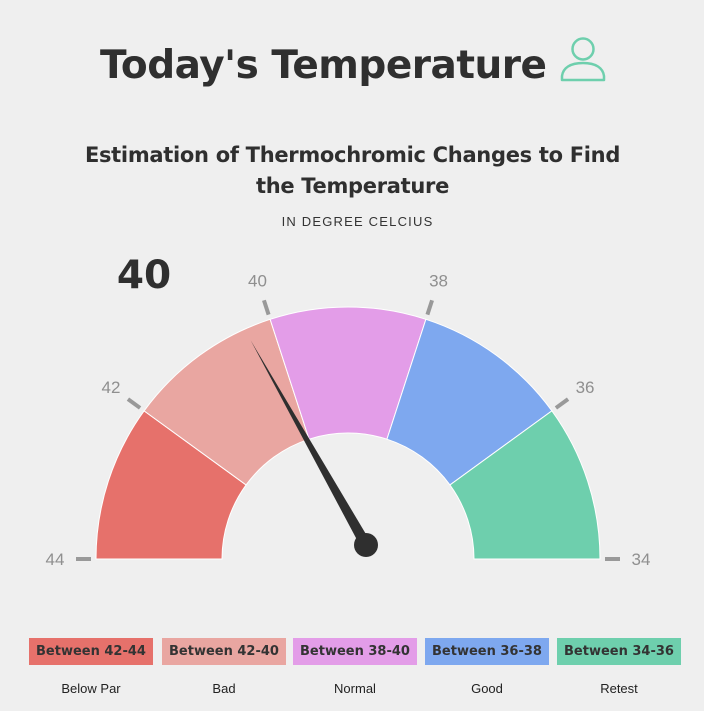  Describe the element at coordinates (91, 651) in the screenshot. I see `legend-swatch-below-par: Between 42-44` at that location.